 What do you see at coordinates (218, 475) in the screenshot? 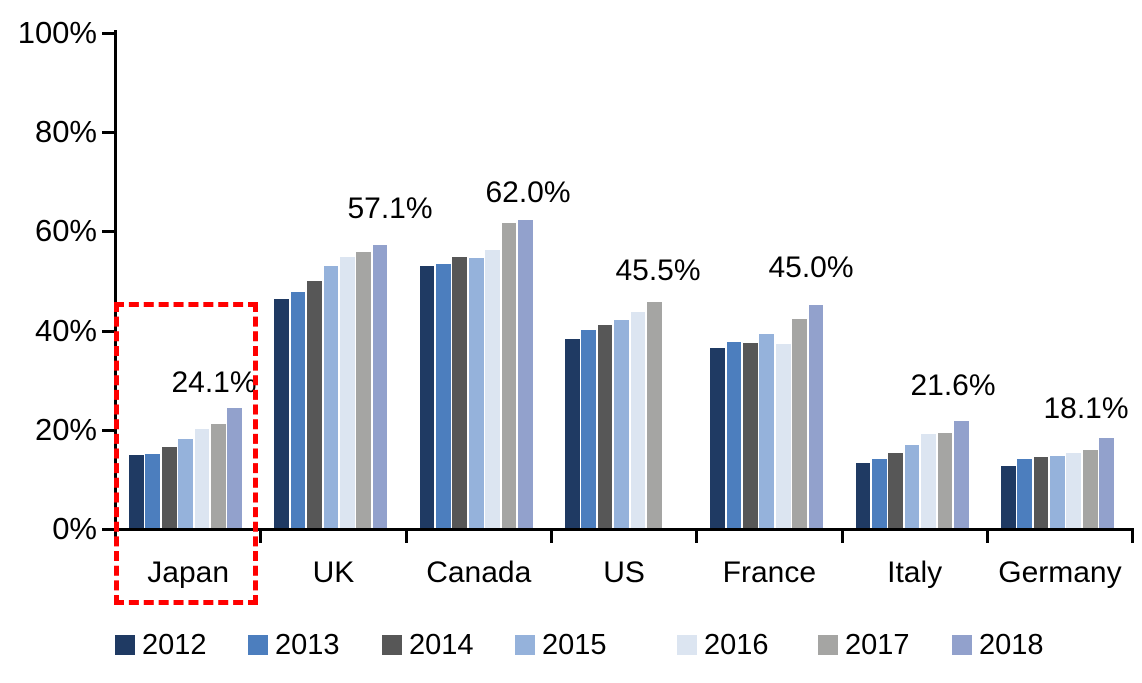
I see `bar-japan-2017` at bounding box center [218, 475].